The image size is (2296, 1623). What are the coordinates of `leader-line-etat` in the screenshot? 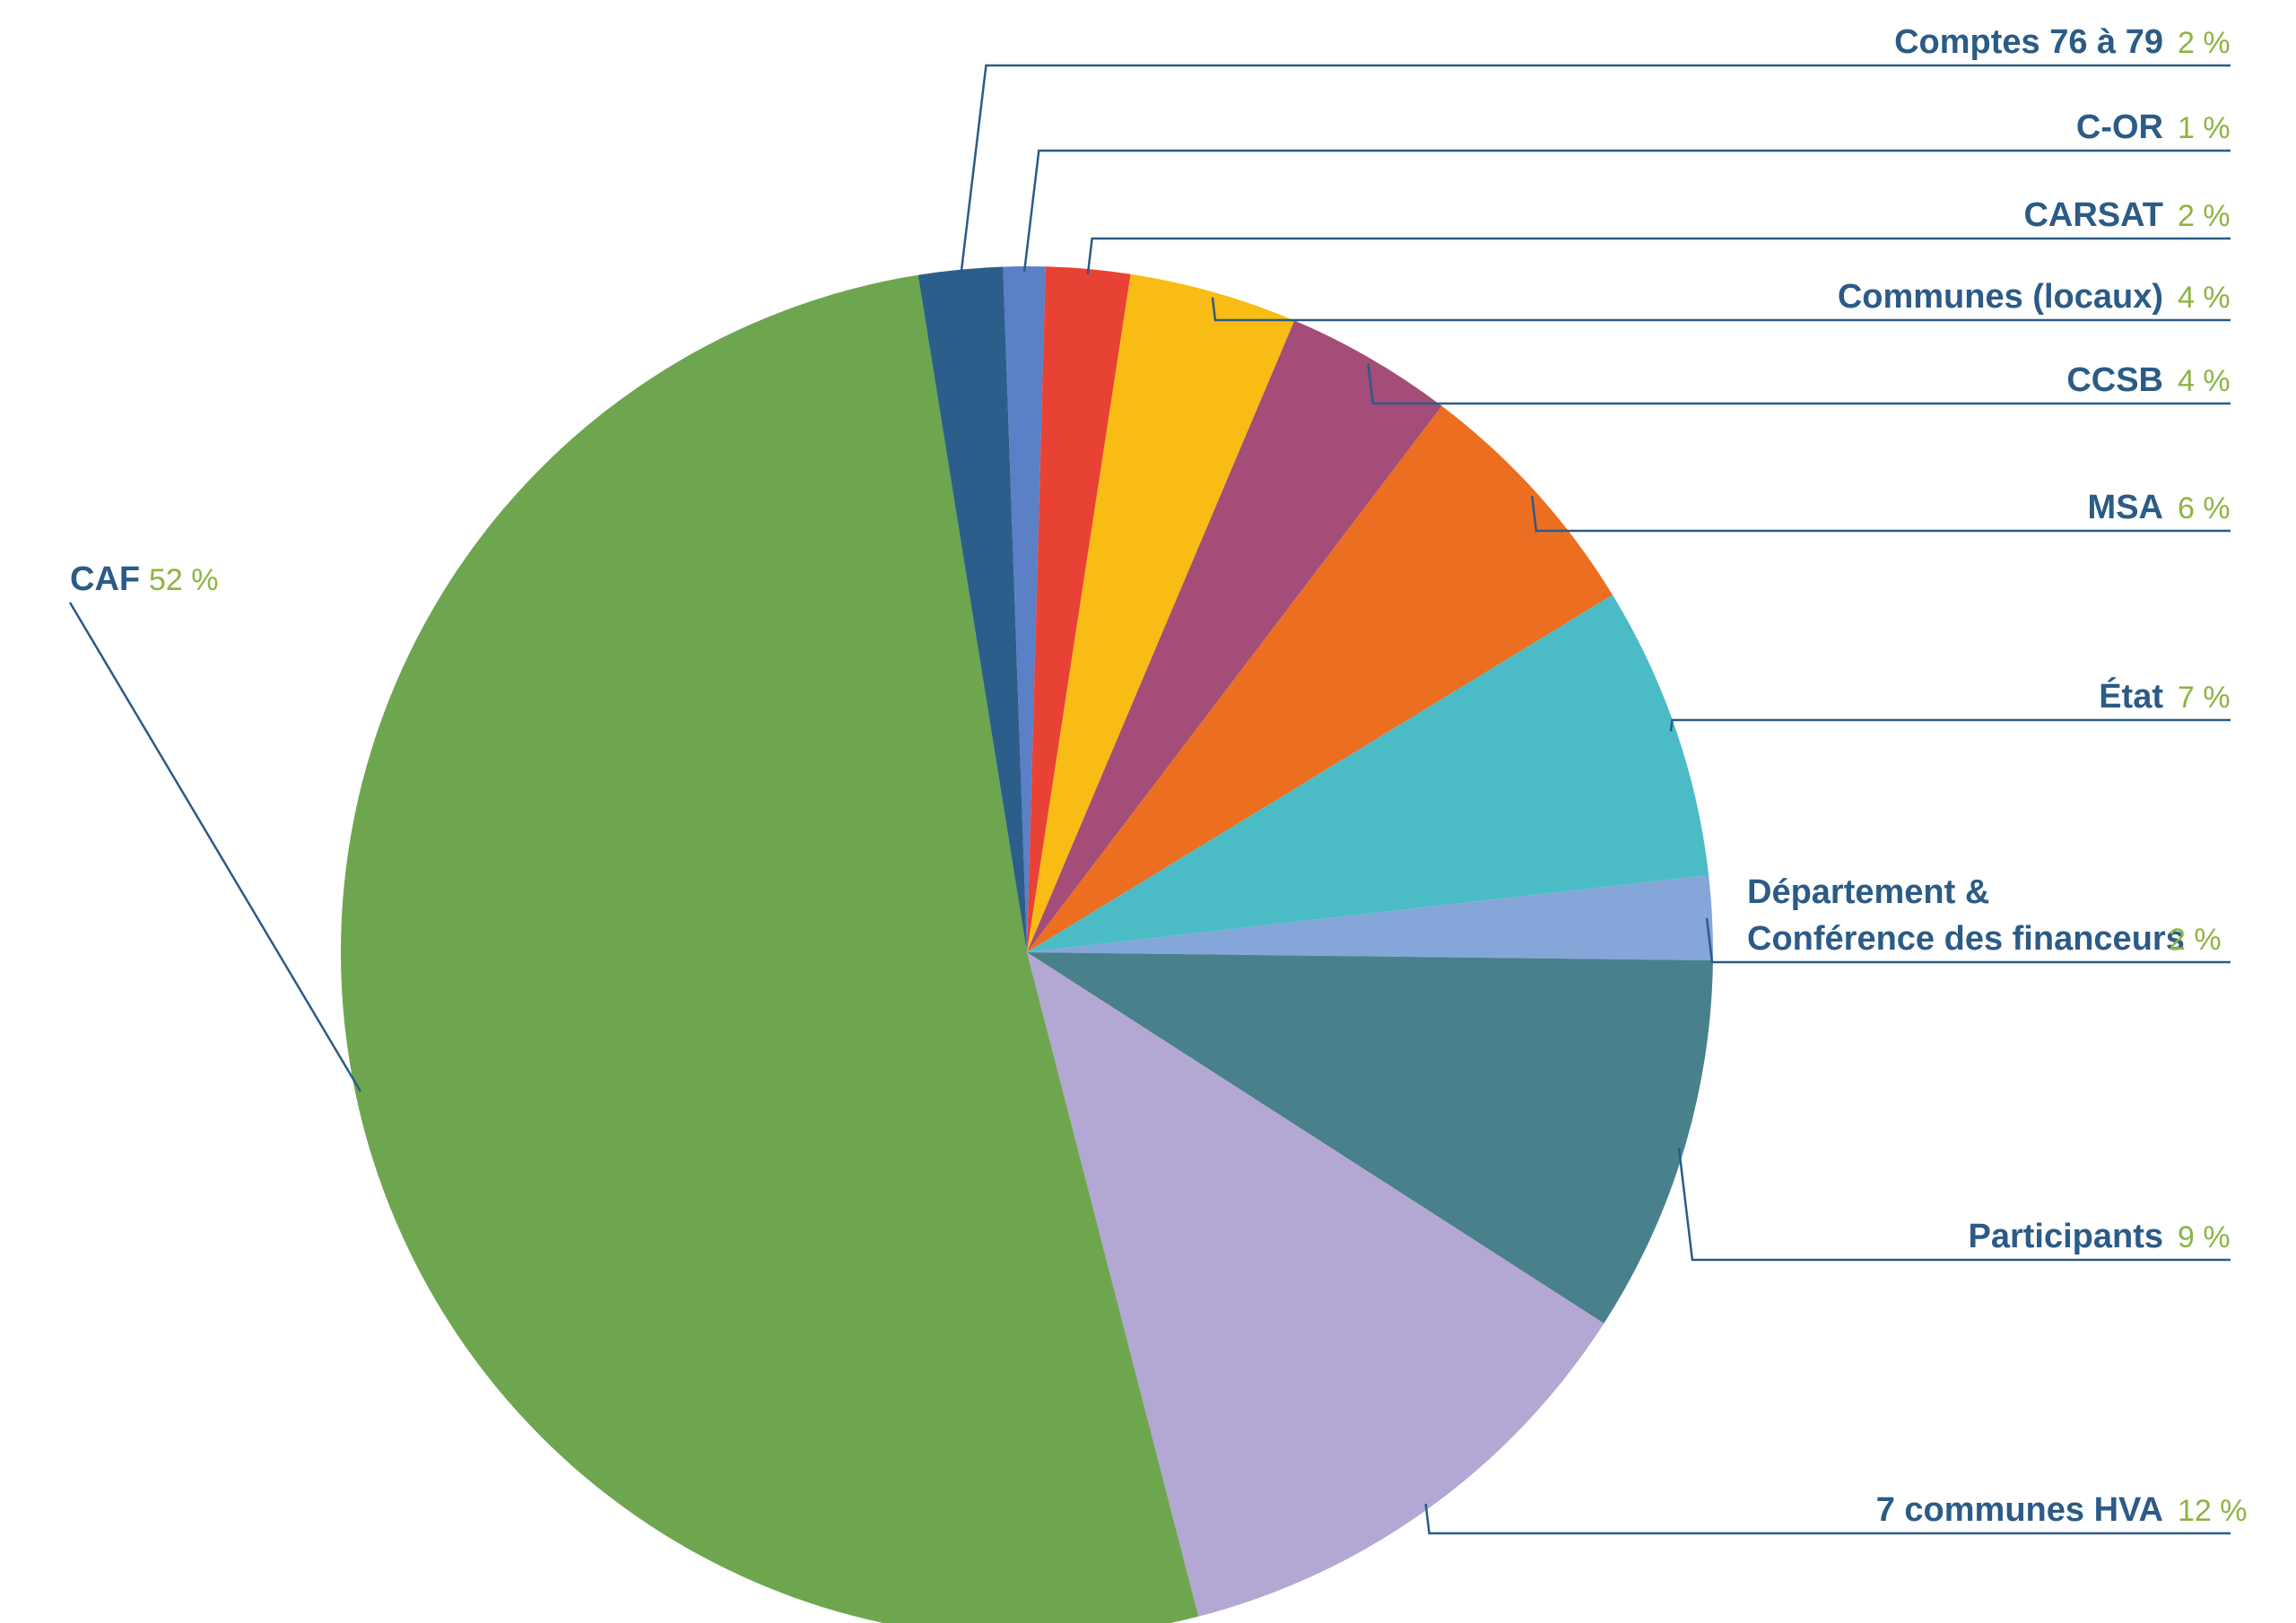 It's located at (1950, 725).